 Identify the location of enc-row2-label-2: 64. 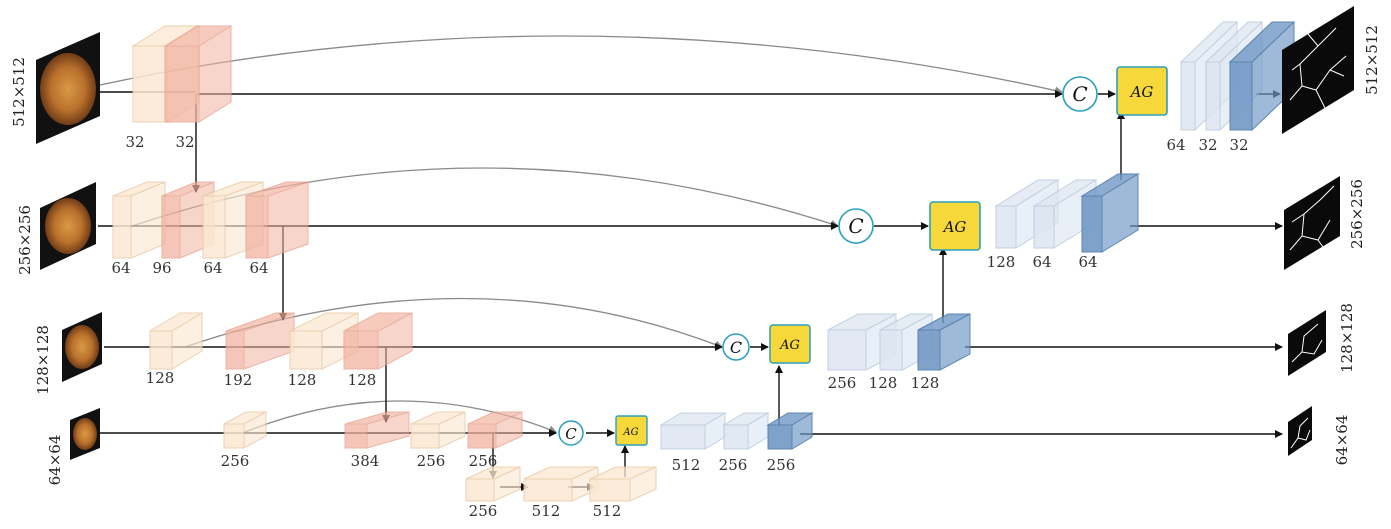
(212, 268).